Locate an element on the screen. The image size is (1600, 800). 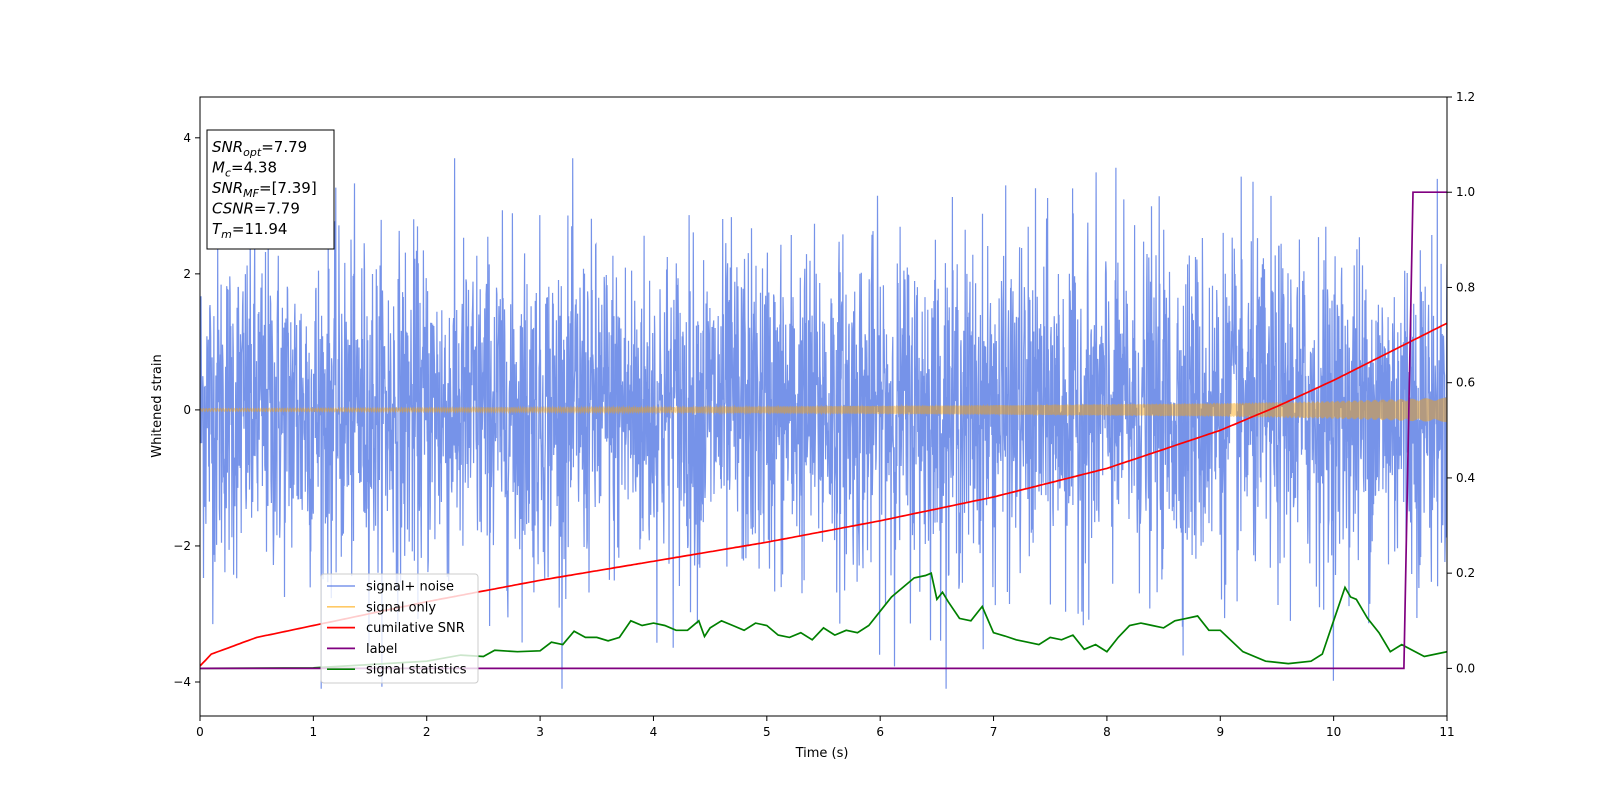
signal-only-line is located at coordinates (823, 410).